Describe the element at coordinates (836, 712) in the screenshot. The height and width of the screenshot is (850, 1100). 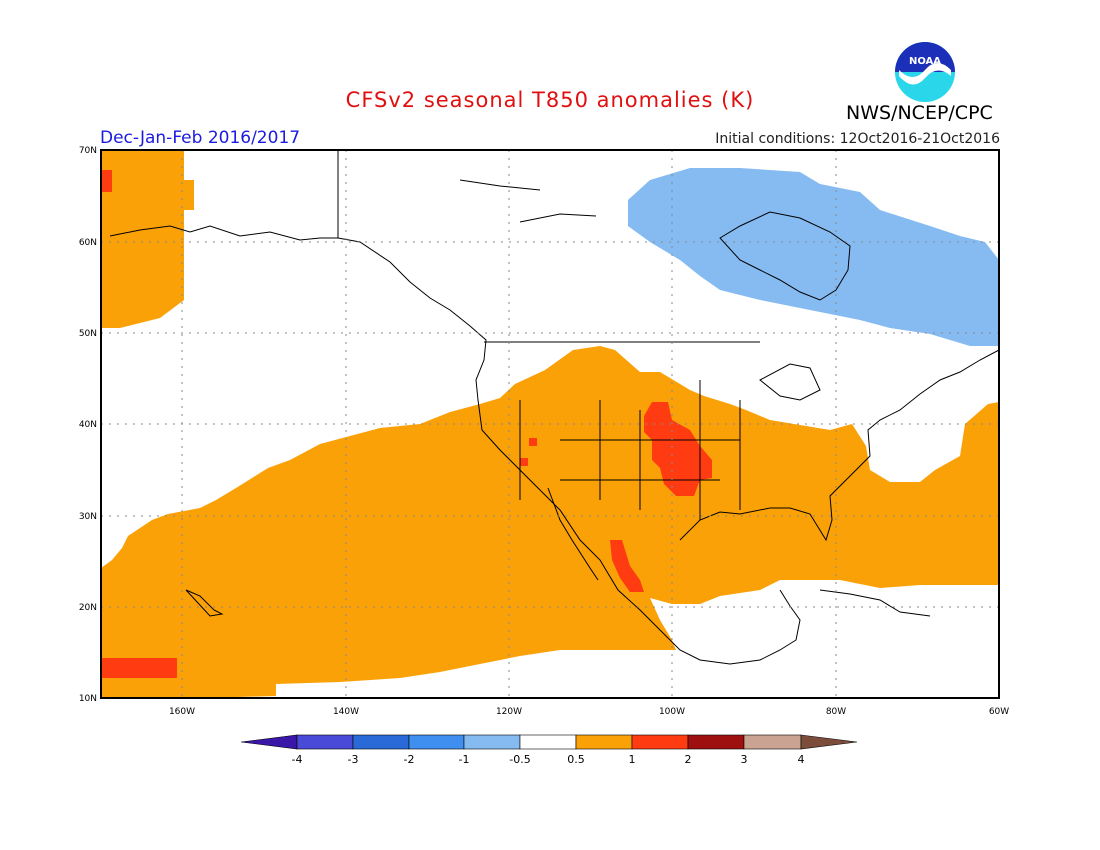
I see `lon-label-80w: 80W` at that location.